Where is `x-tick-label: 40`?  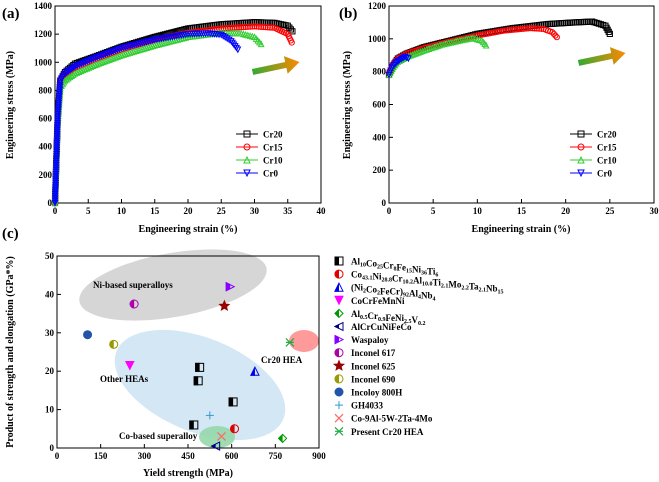
x-tick-label: 40 is located at coordinates (322, 211).